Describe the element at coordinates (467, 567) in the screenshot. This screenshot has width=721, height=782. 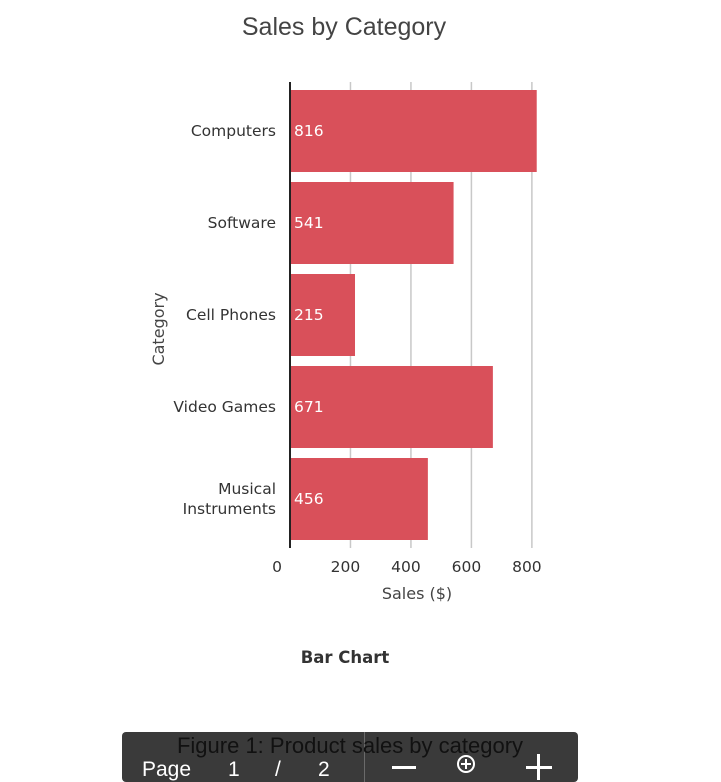
I see `x-tick-label: 600` at that location.